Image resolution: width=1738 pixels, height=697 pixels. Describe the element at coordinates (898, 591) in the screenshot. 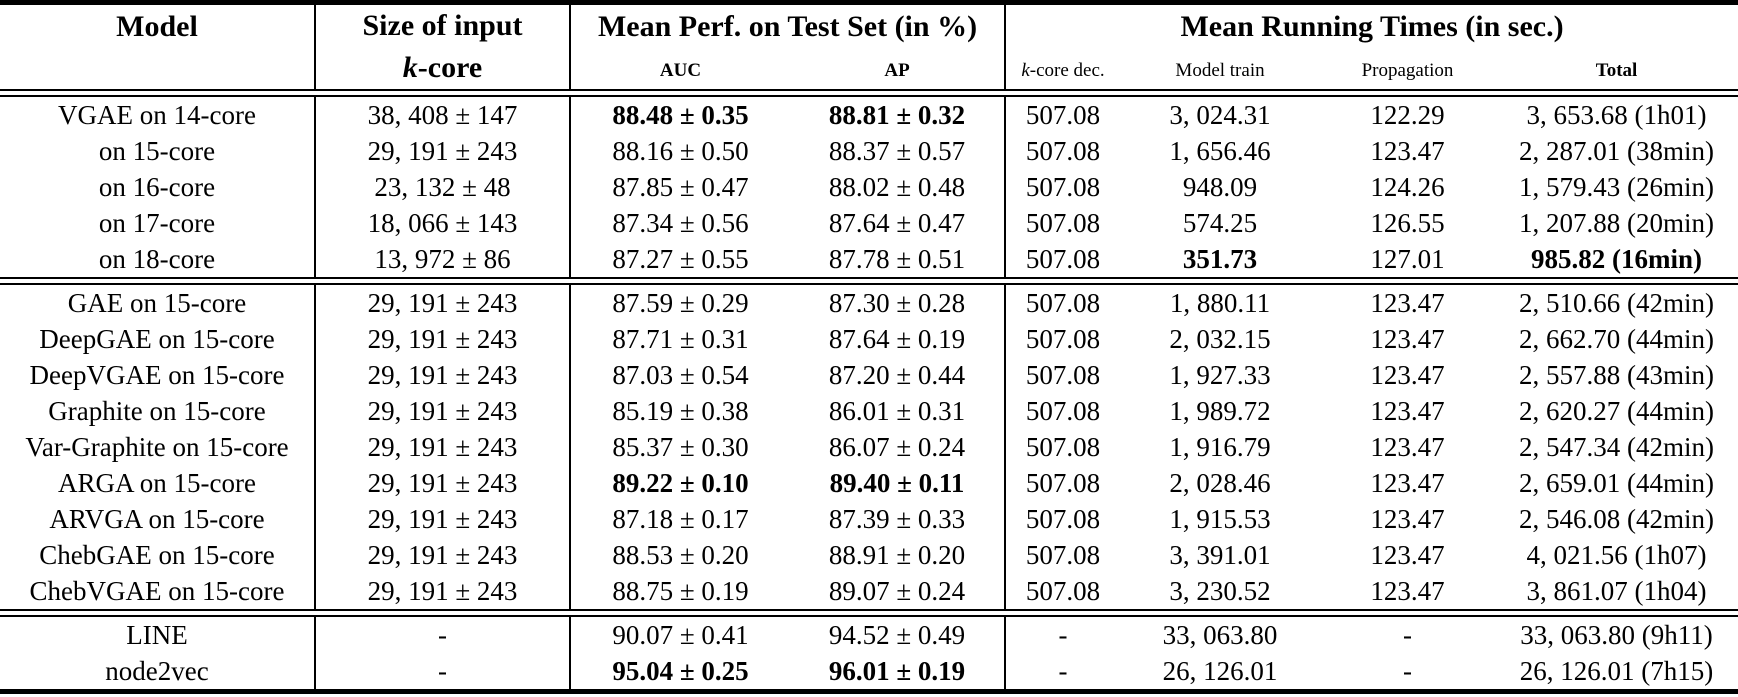

I see `cell-ap: 89.07 ± 0.24` at that location.